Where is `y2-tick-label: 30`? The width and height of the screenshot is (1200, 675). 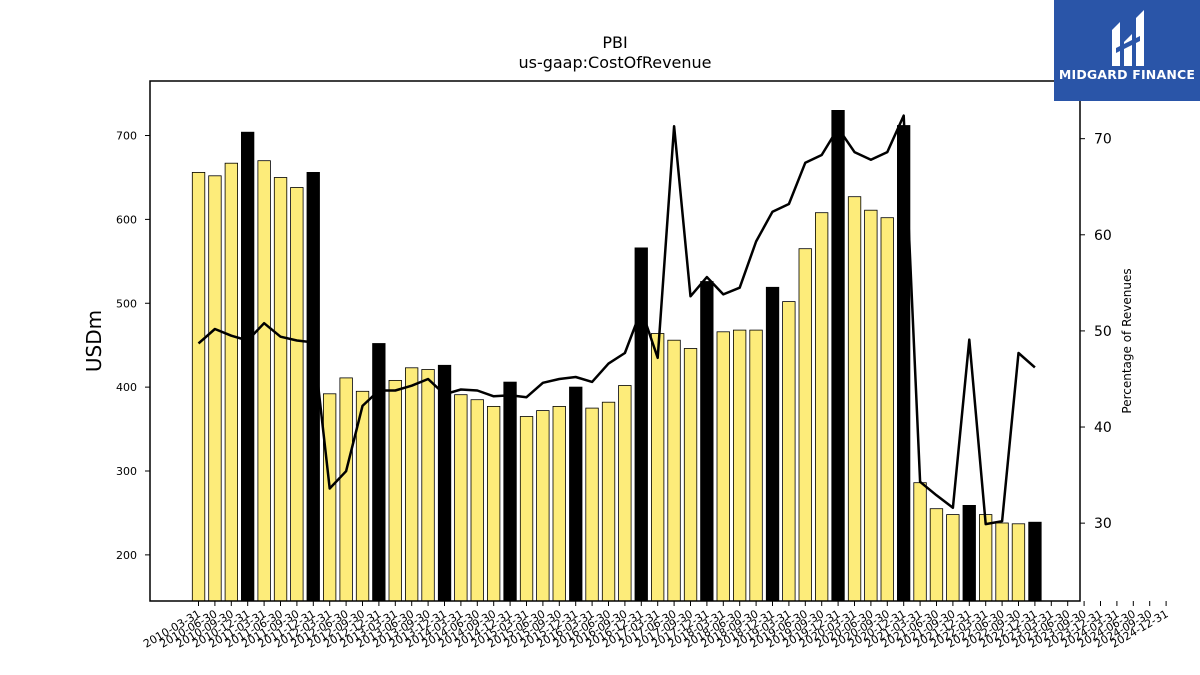 y2-tick-label: 30 is located at coordinates (1103, 524).